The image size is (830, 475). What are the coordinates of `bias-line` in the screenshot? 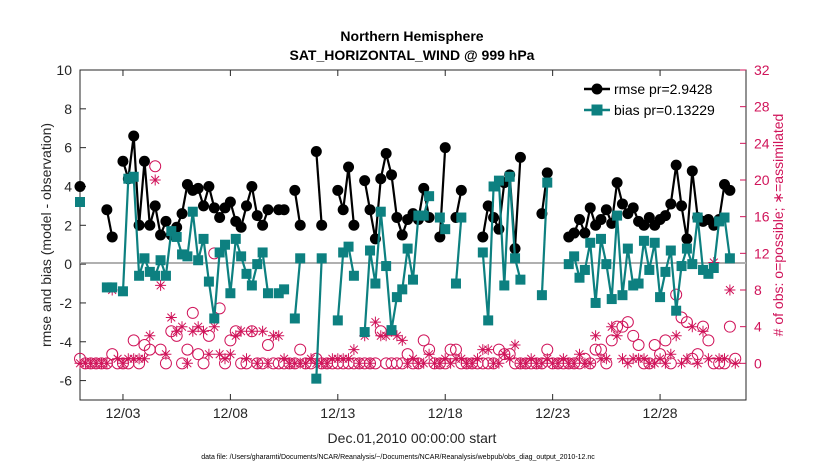 It's located at (544, 239).